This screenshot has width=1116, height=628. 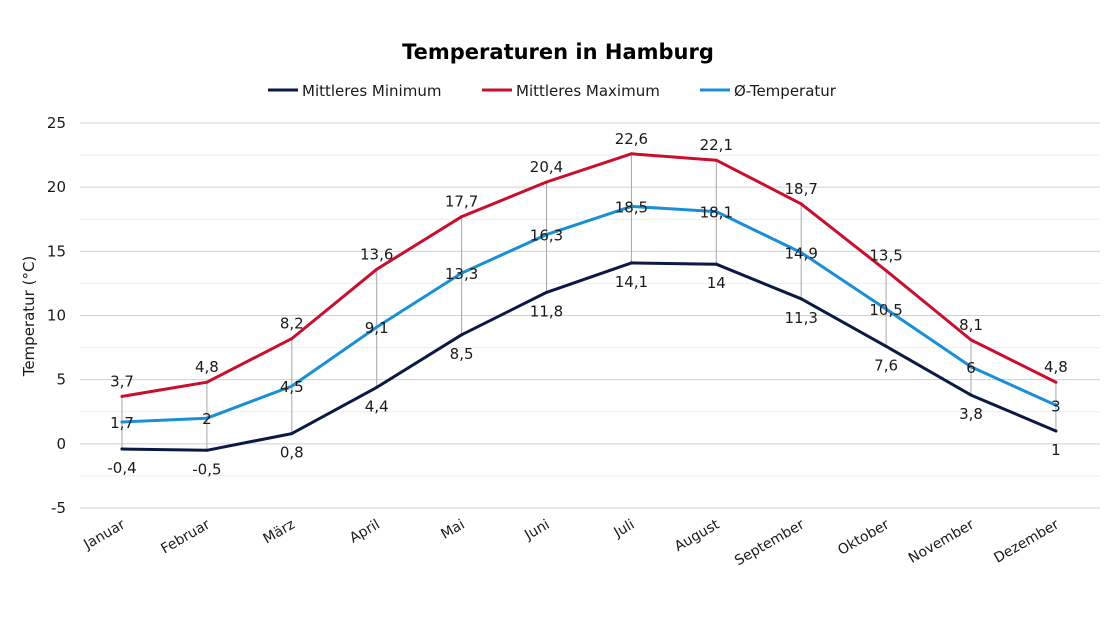 I want to click on y-tick-label: 5, so click(x=61, y=380).